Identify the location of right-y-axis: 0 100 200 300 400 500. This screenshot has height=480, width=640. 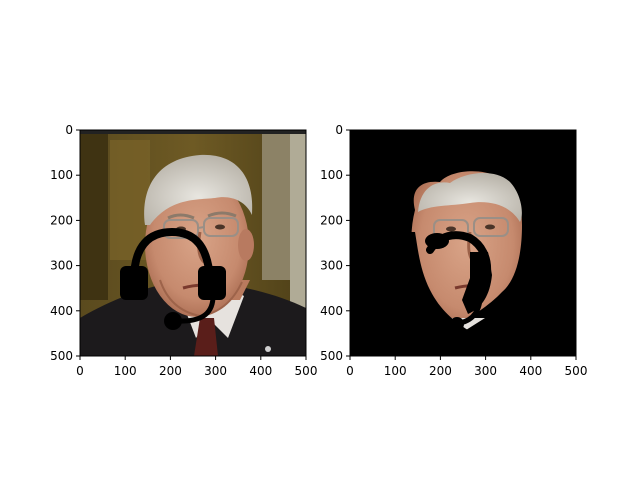
(335, 243).